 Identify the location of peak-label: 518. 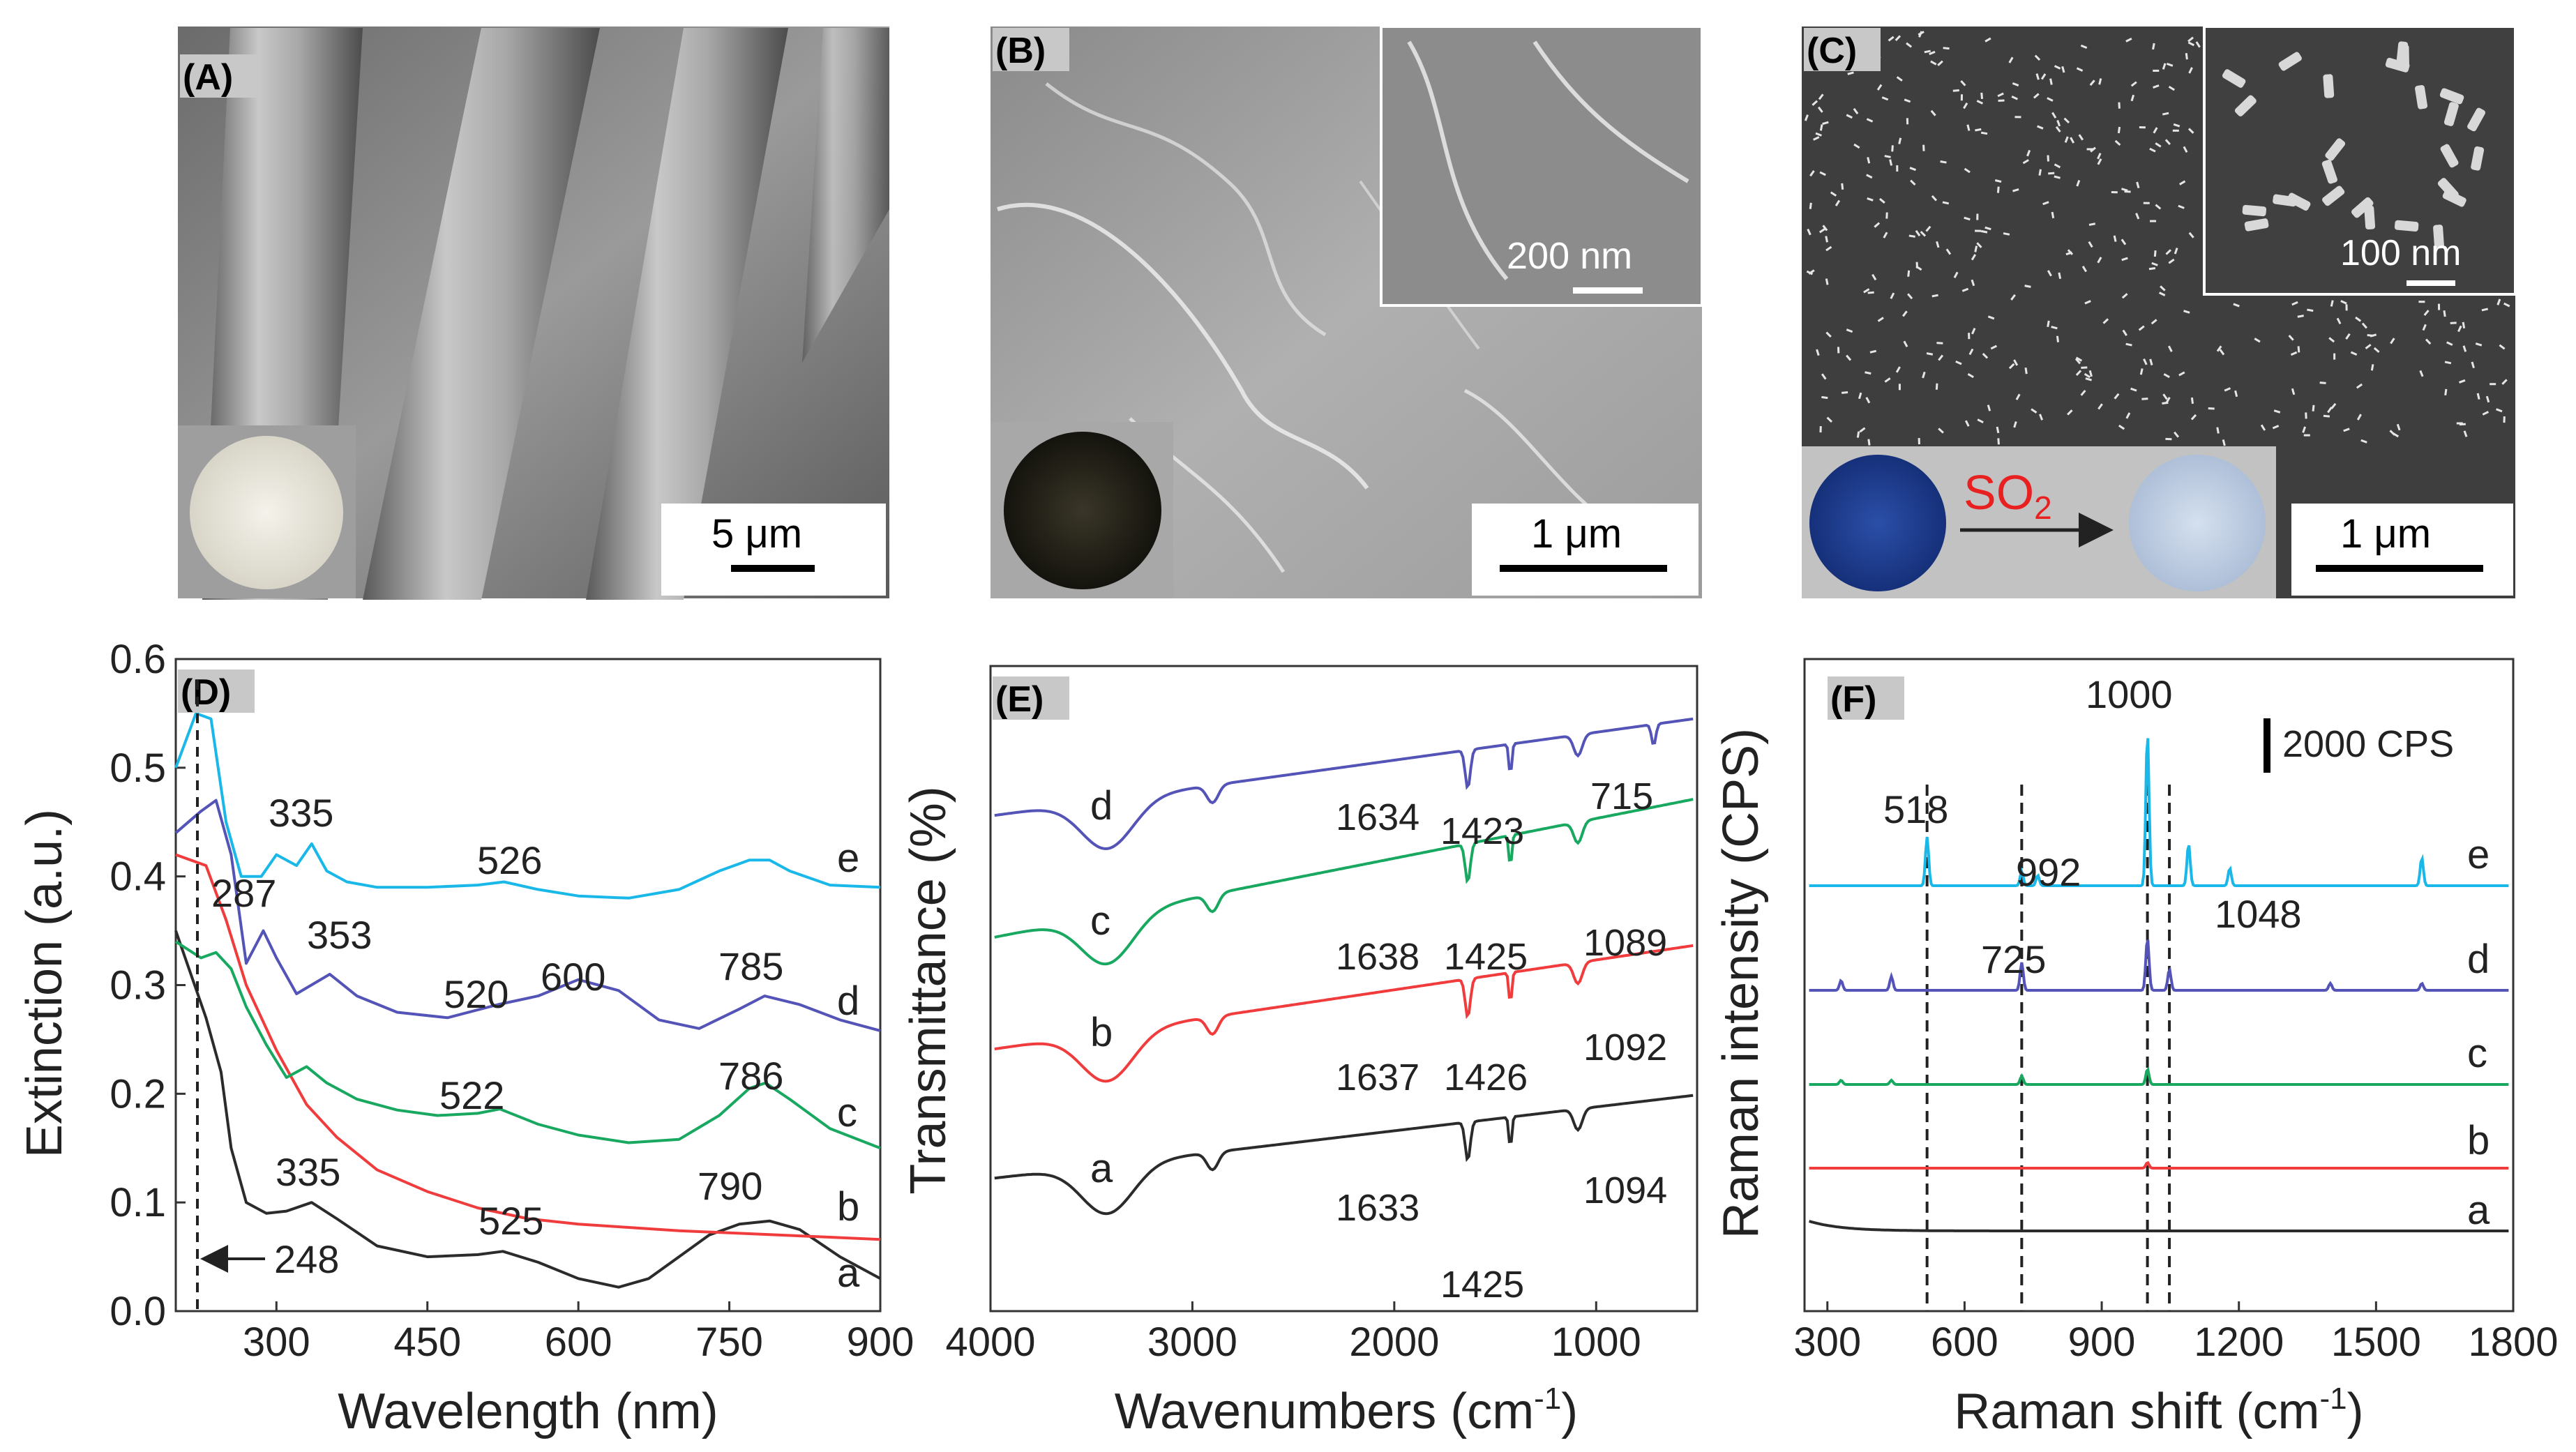
(1915, 809).